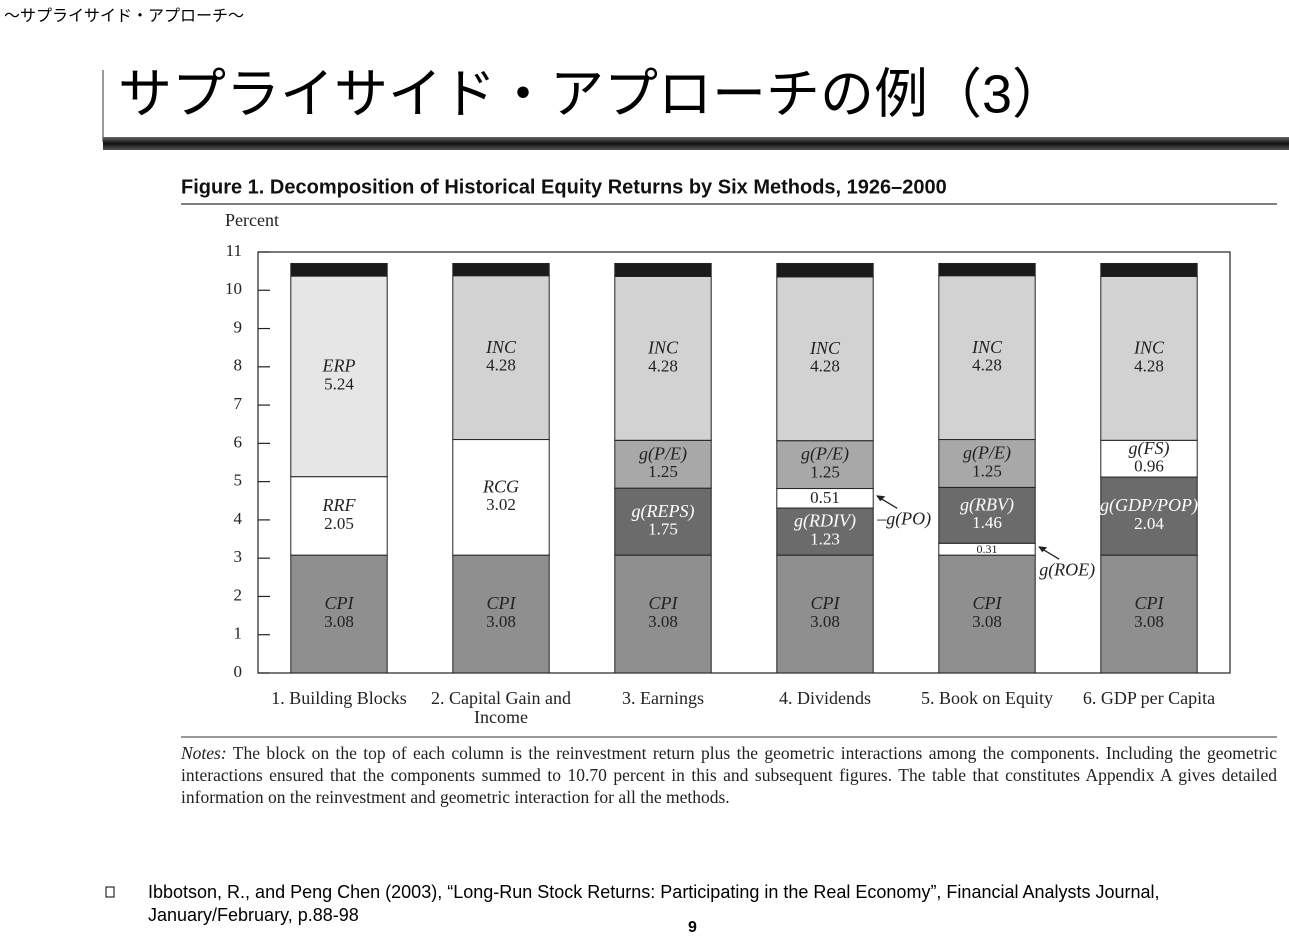  I want to click on data-label: 1.46, so click(987, 522).